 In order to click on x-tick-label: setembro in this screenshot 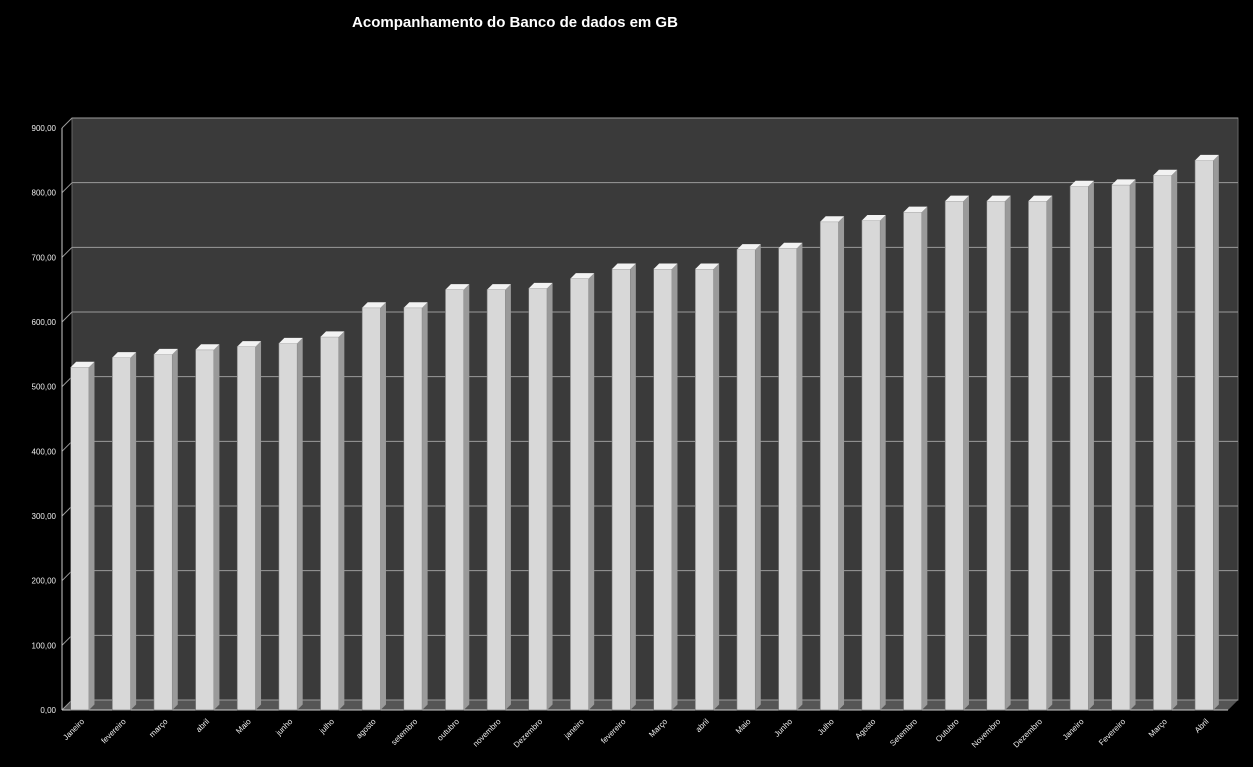, I will do `click(404, 732)`.